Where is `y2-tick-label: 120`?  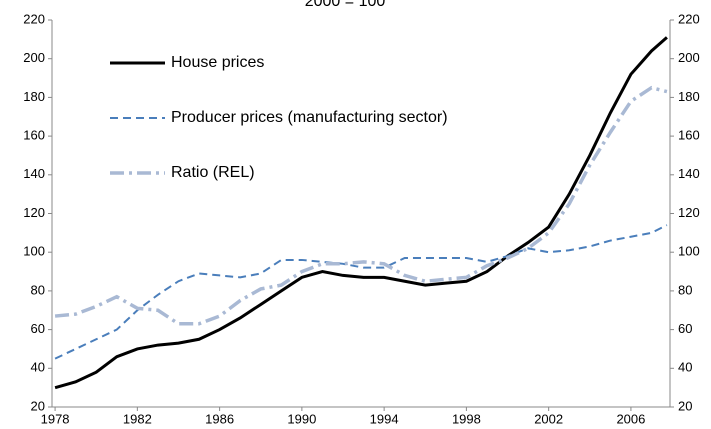 y2-tick-label: 120 is located at coordinates (689, 212).